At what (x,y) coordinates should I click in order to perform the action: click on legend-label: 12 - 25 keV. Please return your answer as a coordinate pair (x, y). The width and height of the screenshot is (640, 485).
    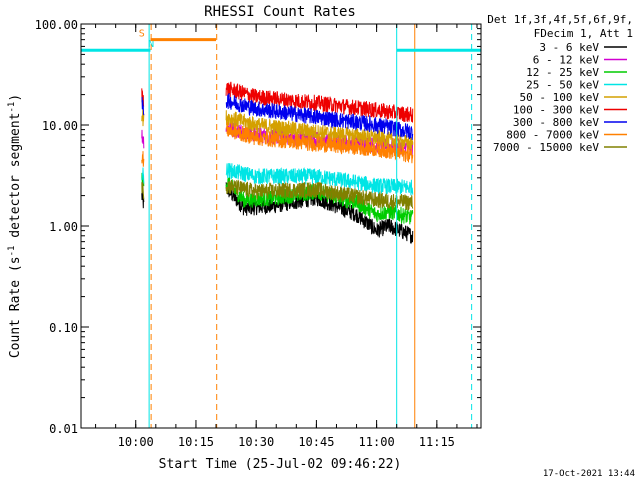
    Looking at the image, I should click on (562, 72).